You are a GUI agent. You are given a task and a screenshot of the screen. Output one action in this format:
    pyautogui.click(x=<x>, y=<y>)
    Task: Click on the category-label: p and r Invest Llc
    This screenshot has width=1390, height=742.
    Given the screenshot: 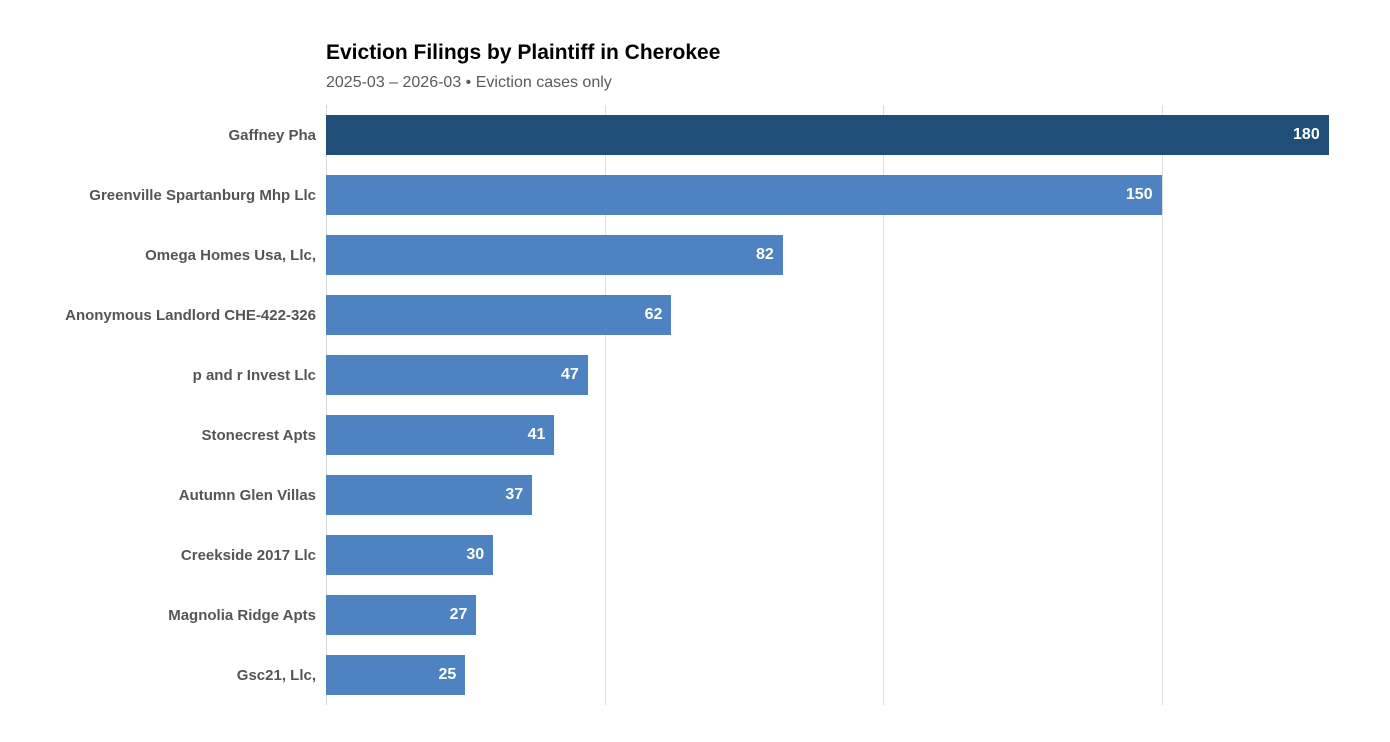 What is the action you would take?
    pyautogui.click(x=254, y=375)
    